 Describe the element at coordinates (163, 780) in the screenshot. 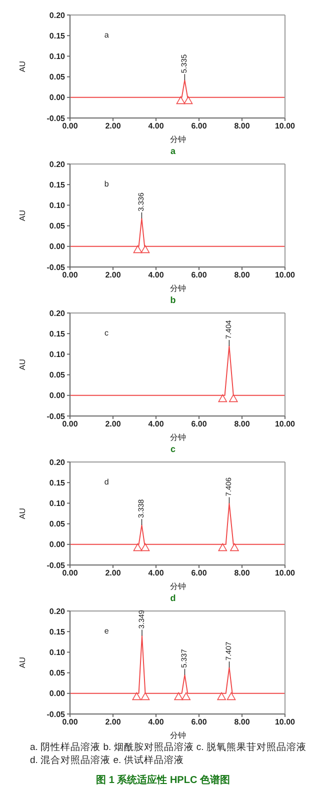

I see `caption: 图 1 系统适应性 HPLC 色谱图` at that location.